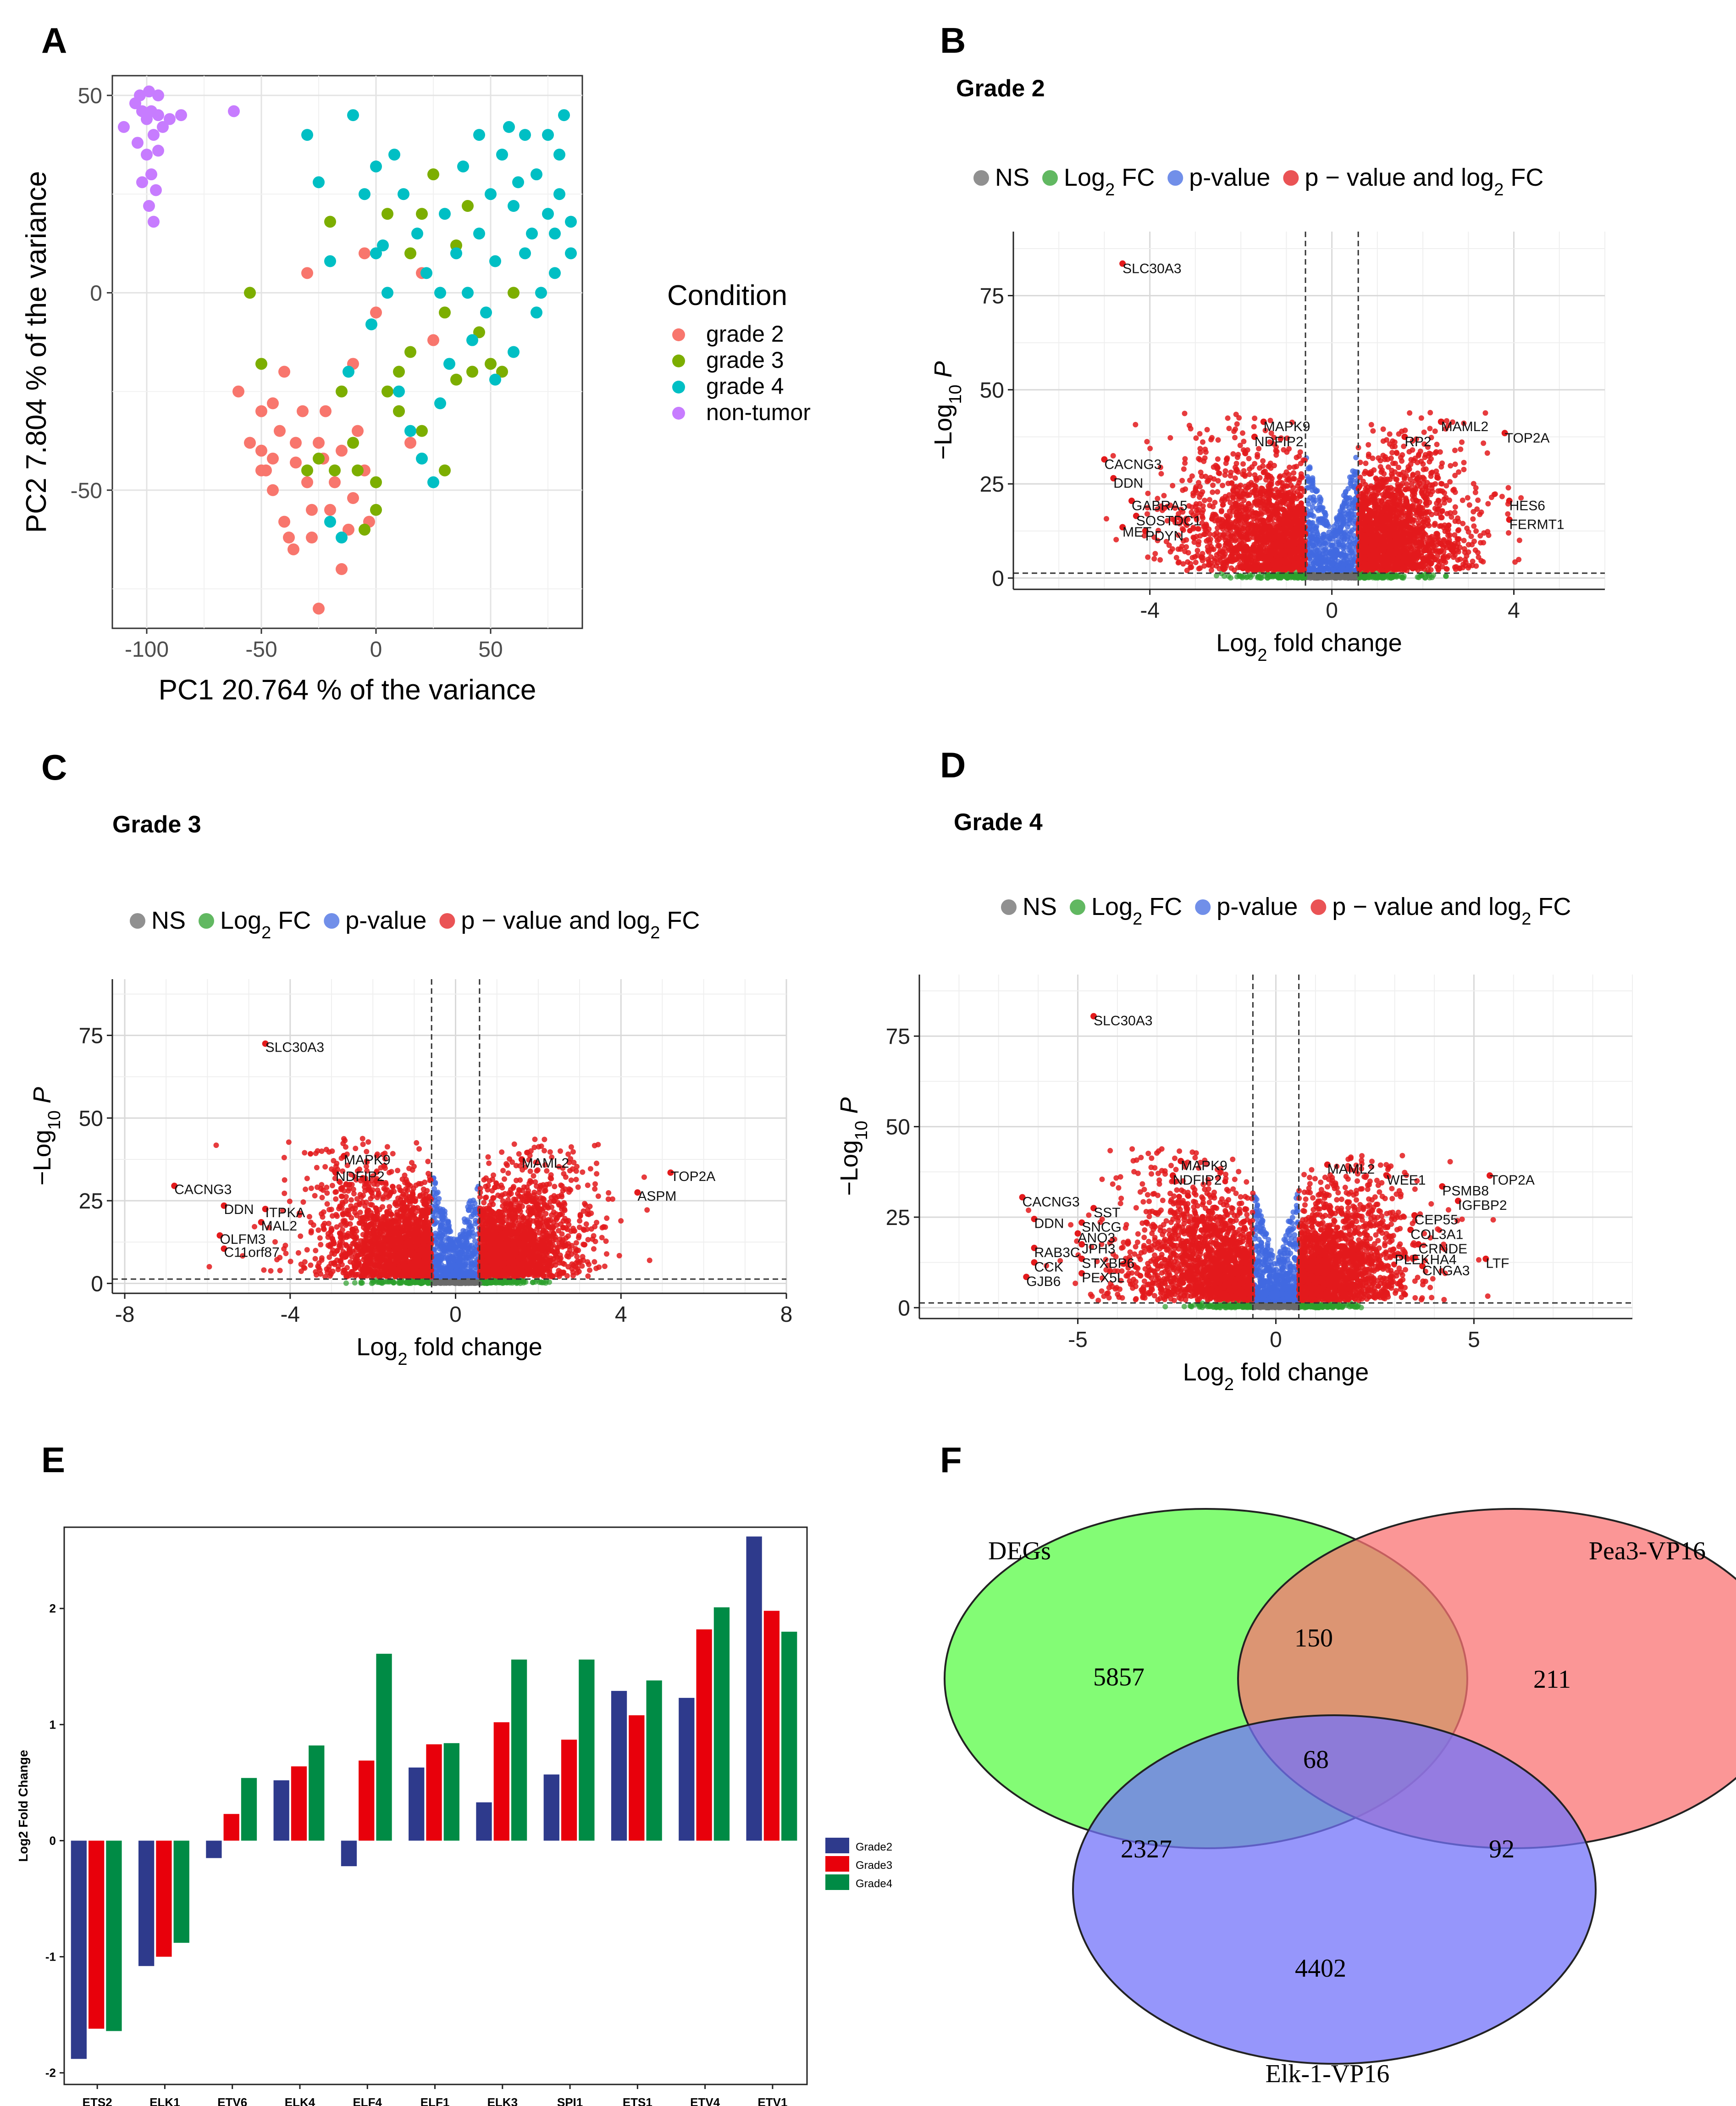 The height and width of the screenshot is (2106, 1736). Describe the element at coordinates (54, 40) in the screenshot. I see `panel-letter-a: A` at that location.